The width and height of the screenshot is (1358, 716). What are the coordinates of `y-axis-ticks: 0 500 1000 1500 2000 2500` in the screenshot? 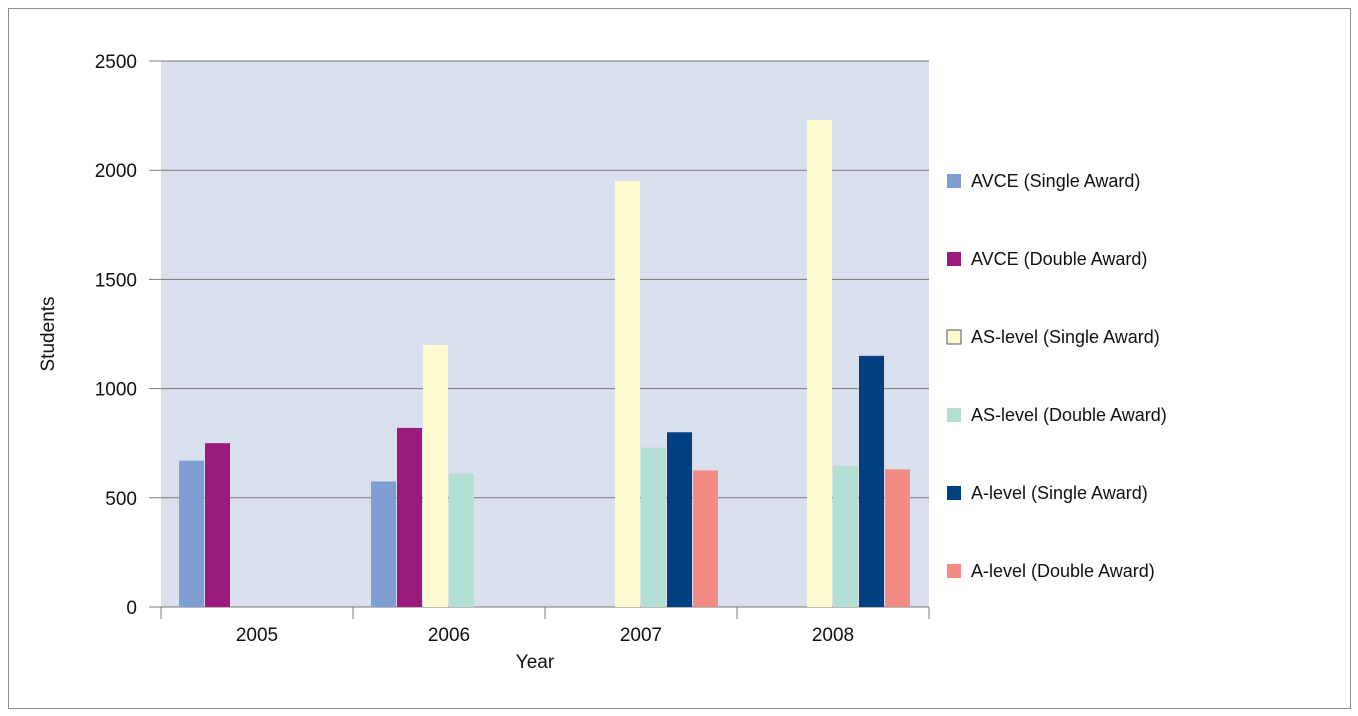 It's located at (116, 335).